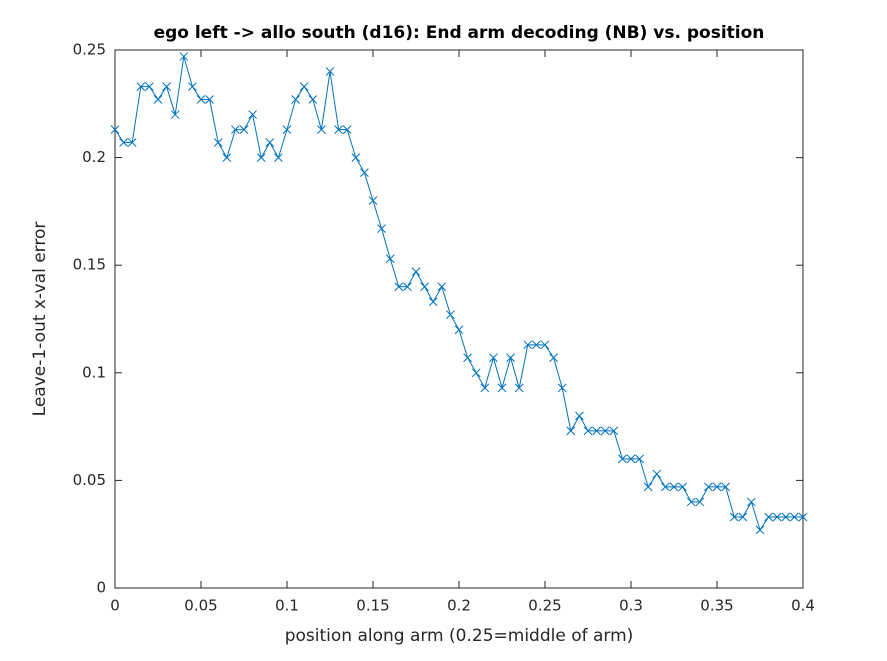  Describe the element at coordinates (89, 265) in the screenshot. I see `y-tick-label: 0.15` at that location.